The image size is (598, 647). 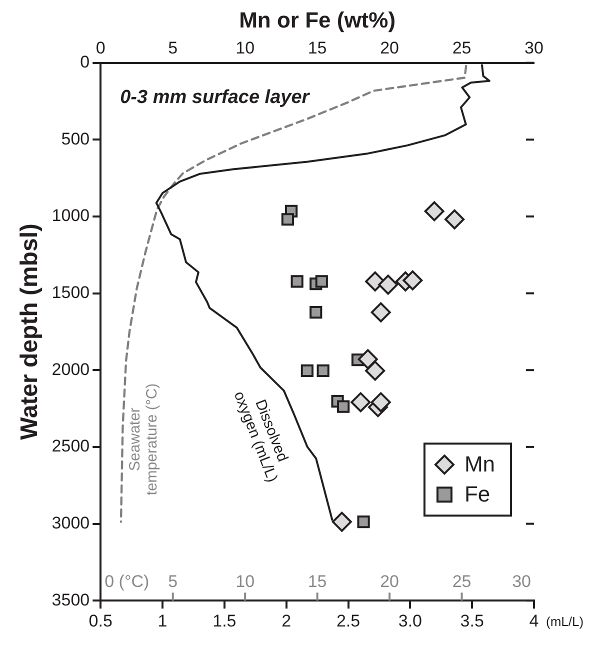 What do you see at coordinates (317, 581) in the screenshot?
I see `annotation: 15` at bounding box center [317, 581].